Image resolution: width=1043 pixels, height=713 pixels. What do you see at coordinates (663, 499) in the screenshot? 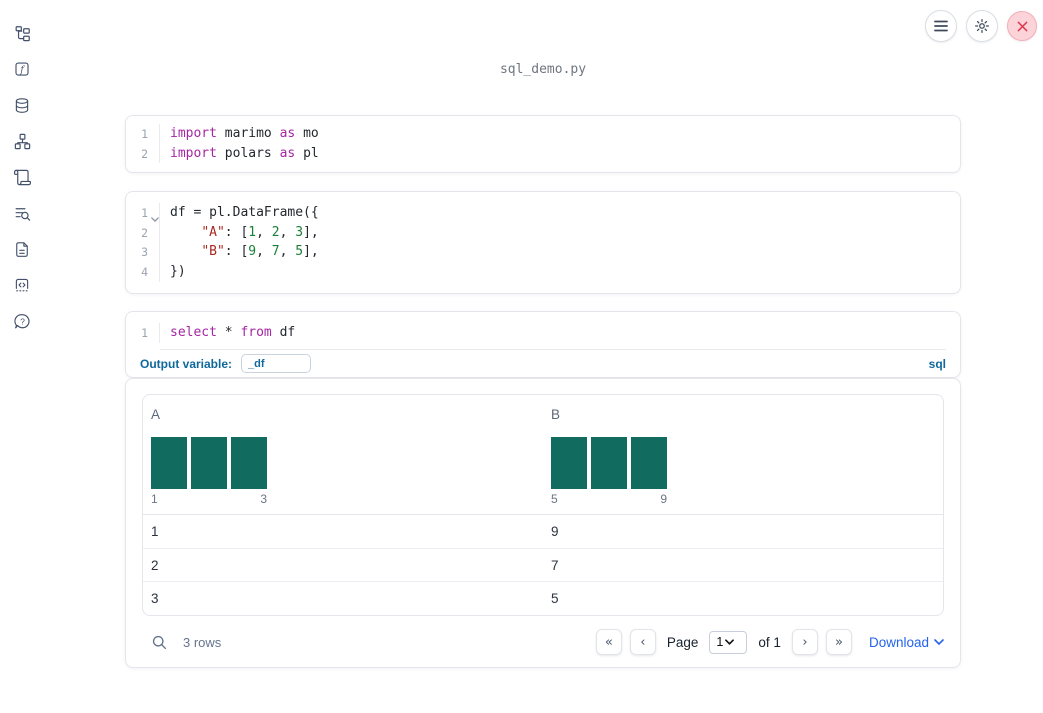
I see `histogram-max-label: 9` at bounding box center [663, 499].